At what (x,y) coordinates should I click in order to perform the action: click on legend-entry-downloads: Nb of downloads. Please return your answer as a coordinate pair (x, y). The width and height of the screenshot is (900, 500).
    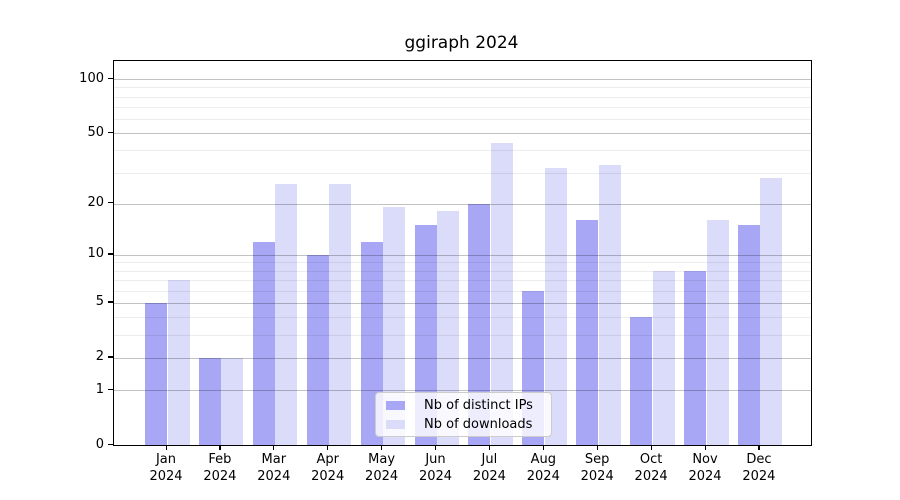
    Looking at the image, I should click on (464, 424).